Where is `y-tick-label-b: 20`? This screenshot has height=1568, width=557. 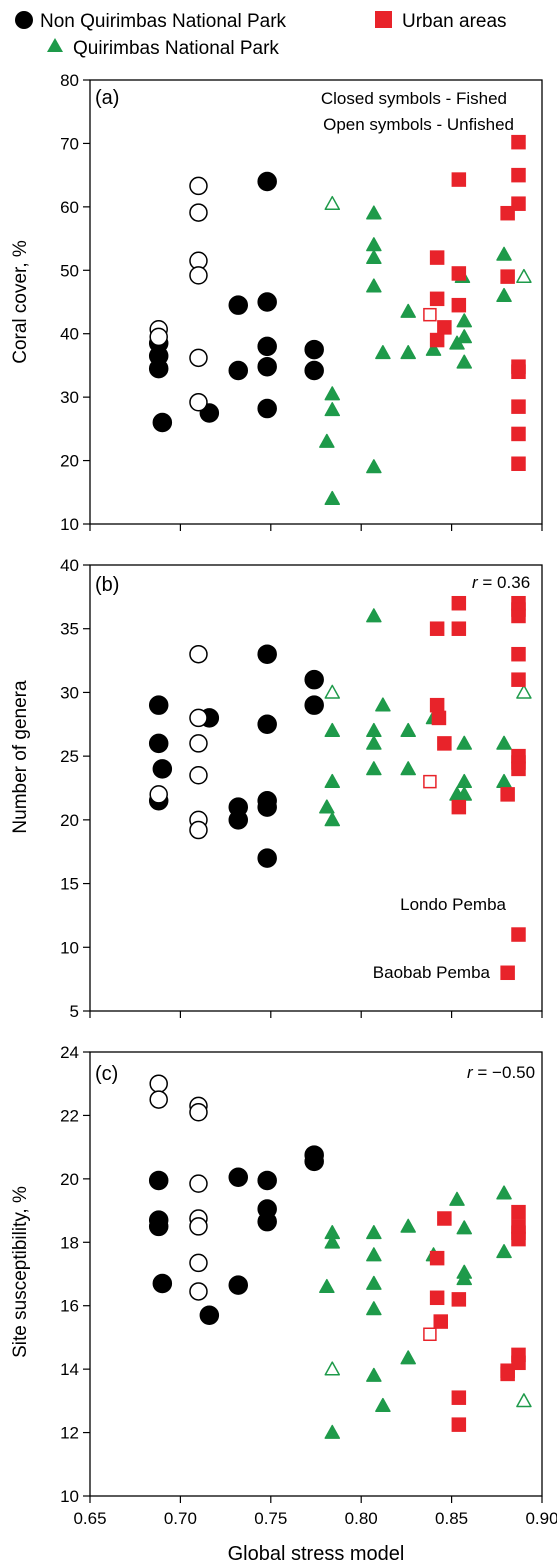 y-tick-label-b: 20 is located at coordinates (69, 820).